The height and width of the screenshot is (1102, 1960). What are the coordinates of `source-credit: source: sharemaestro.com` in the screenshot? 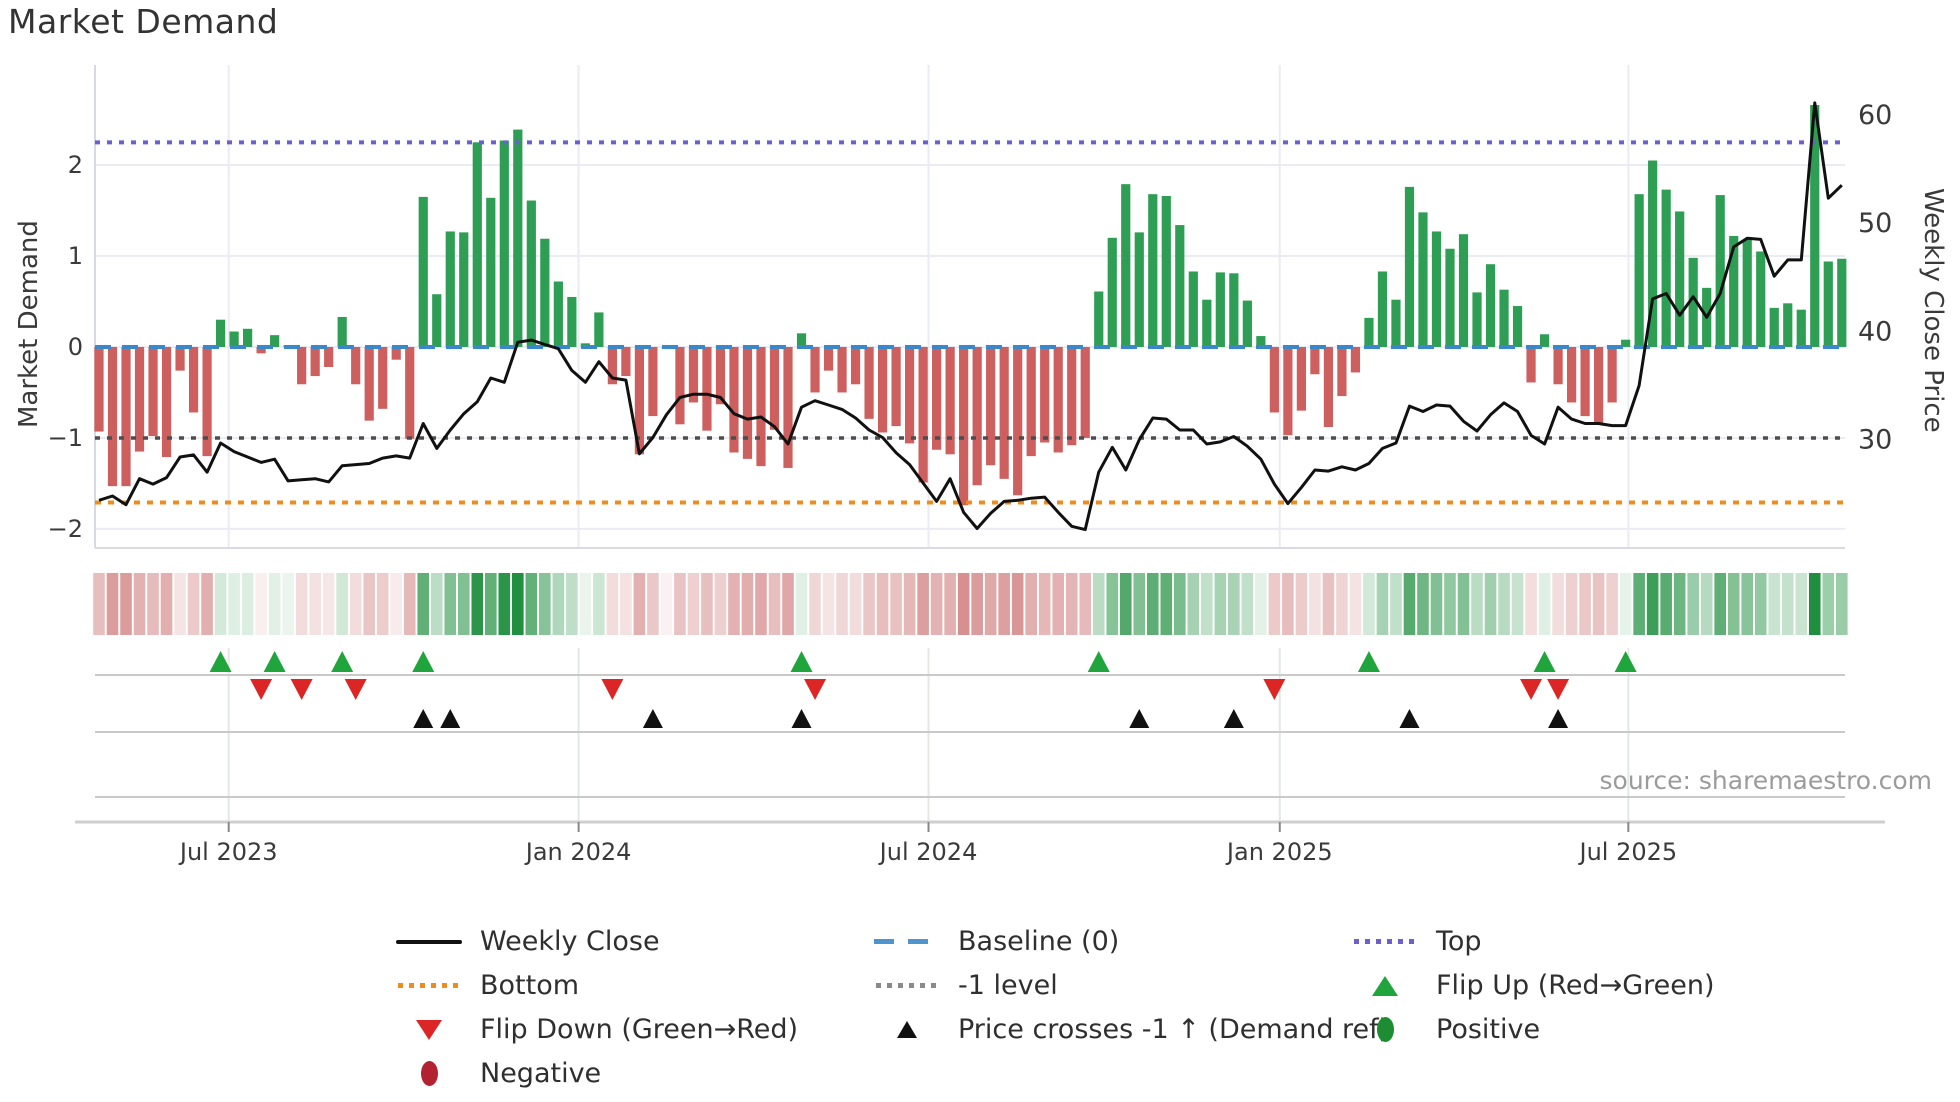 It's located at (1766, 780).